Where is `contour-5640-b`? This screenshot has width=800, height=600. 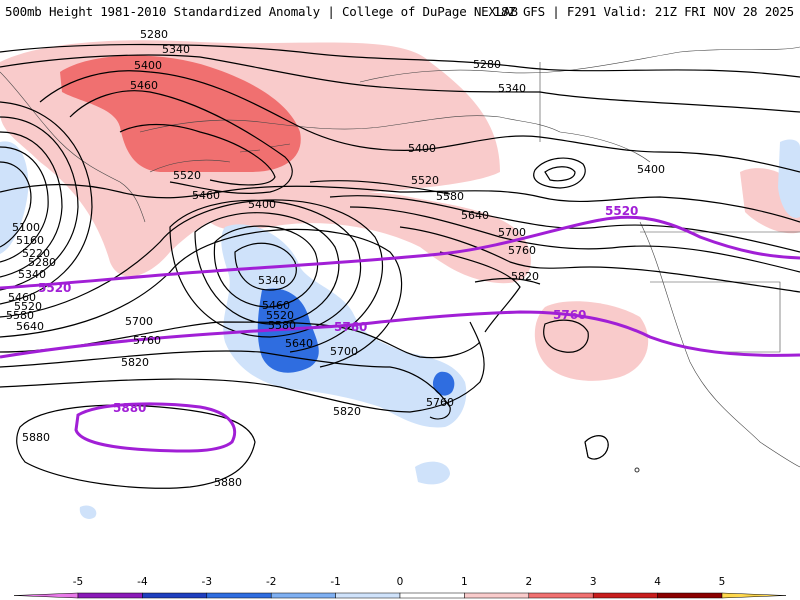 contour-5640-b is located at coordinates (574, 239).